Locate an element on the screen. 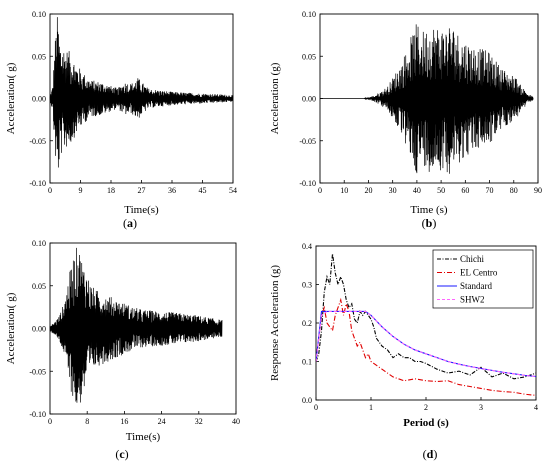 This screenshot has height=469, width=550. series-line-el-centro is located at coordinates (426, 346).